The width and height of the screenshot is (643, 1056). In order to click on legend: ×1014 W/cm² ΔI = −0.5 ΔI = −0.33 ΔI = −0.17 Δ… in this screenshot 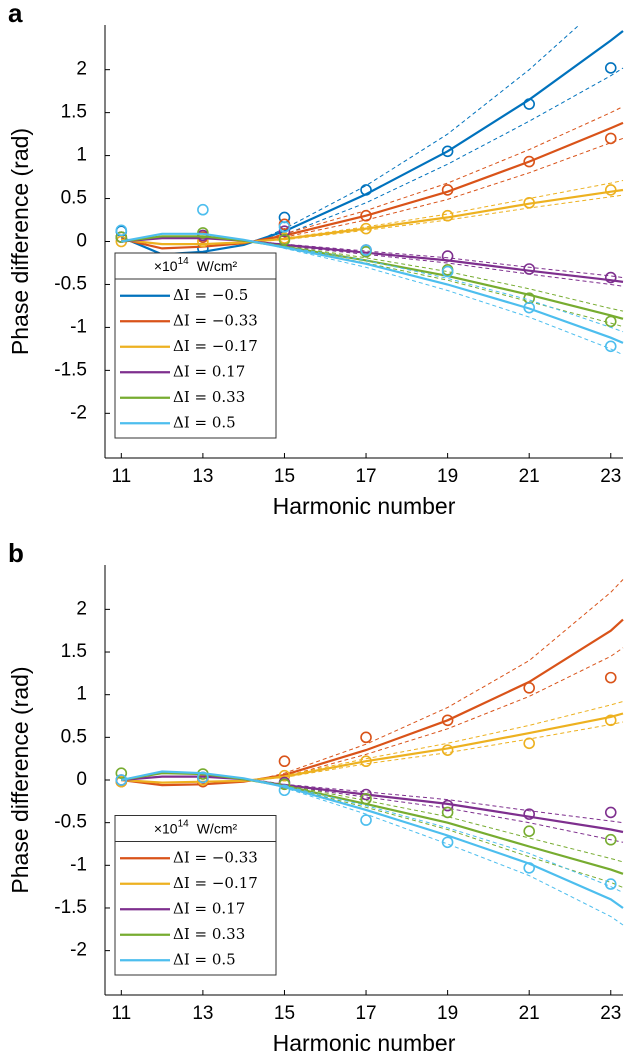, I will do `click(195, 345)`.